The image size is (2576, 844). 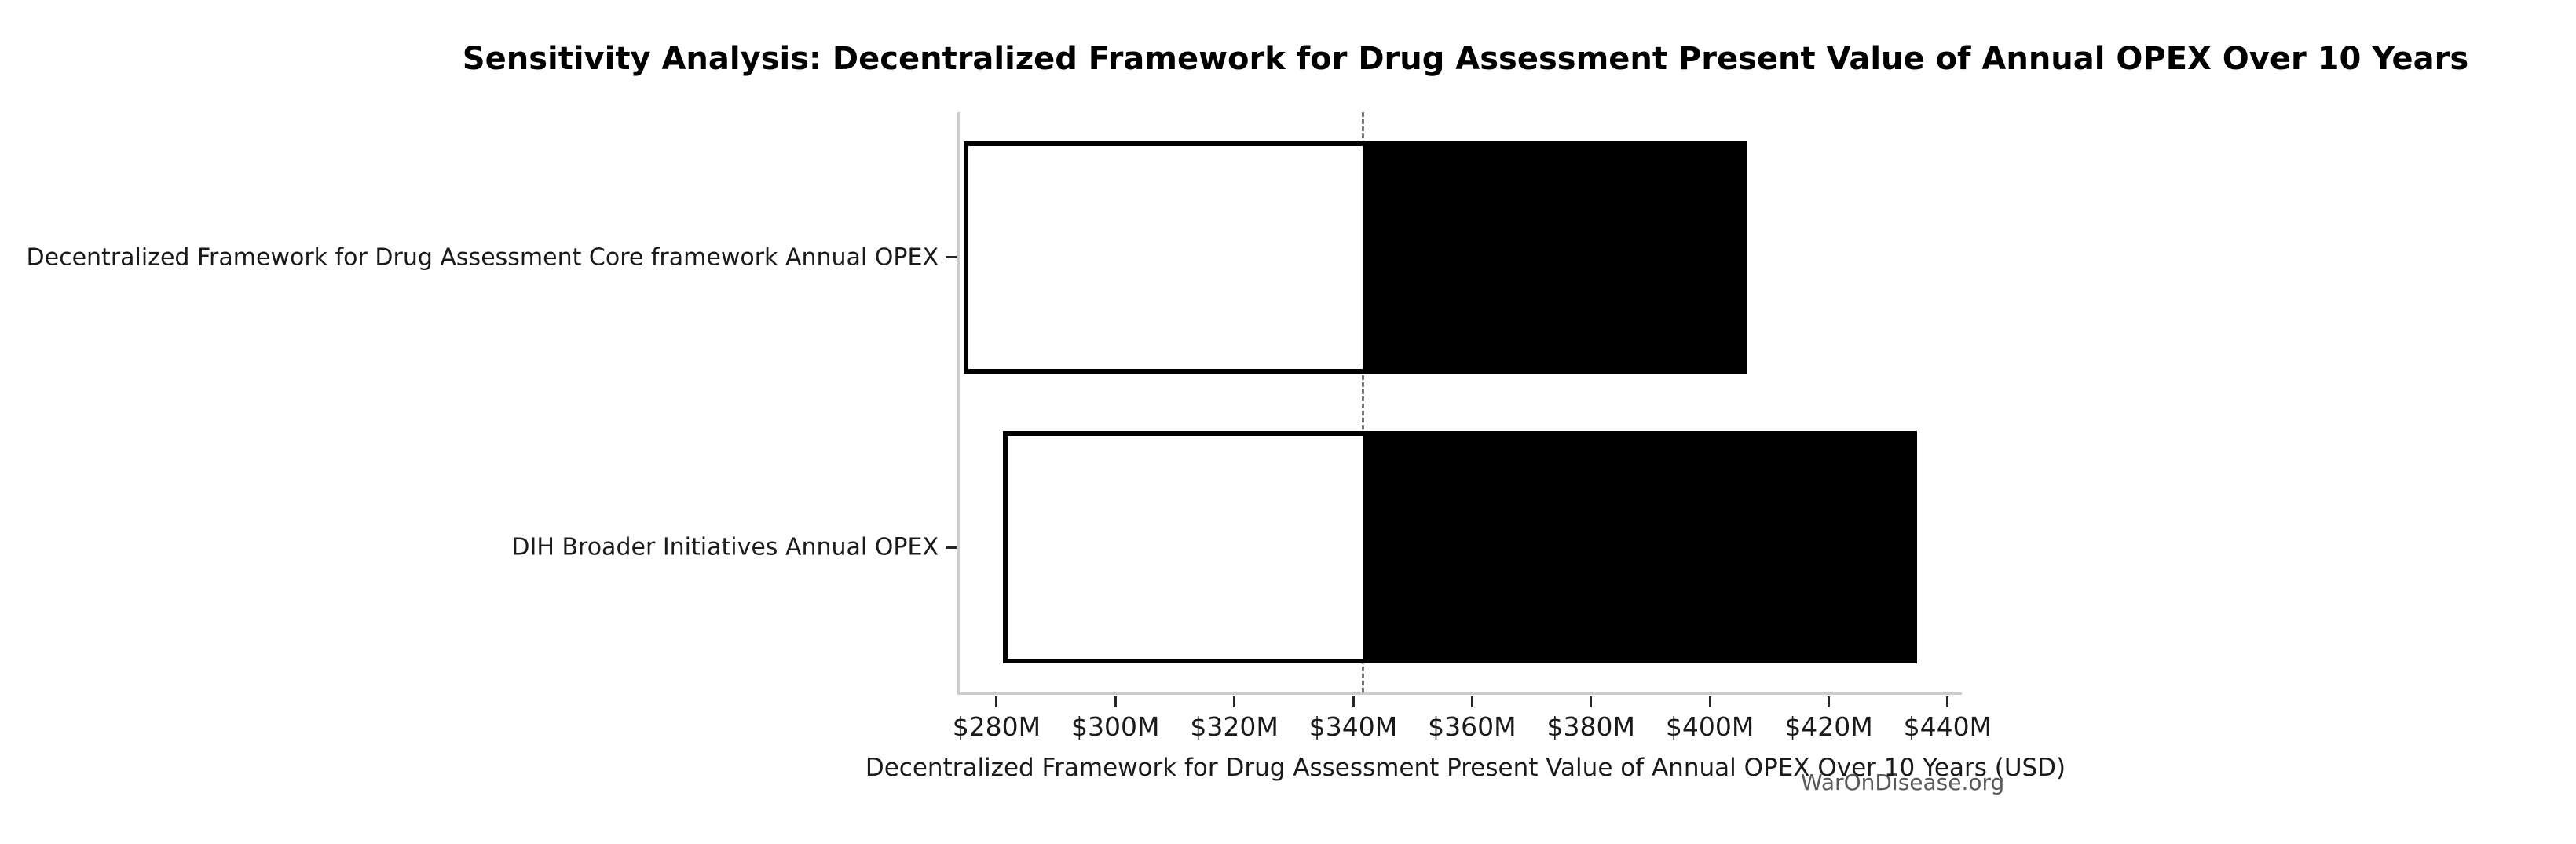 What do you see at coordinates (725, 547) in the screenshot?
I see `y-tick-label: DIH Broader Initiatives Annual OPEX` at bounding box center [725, 547].